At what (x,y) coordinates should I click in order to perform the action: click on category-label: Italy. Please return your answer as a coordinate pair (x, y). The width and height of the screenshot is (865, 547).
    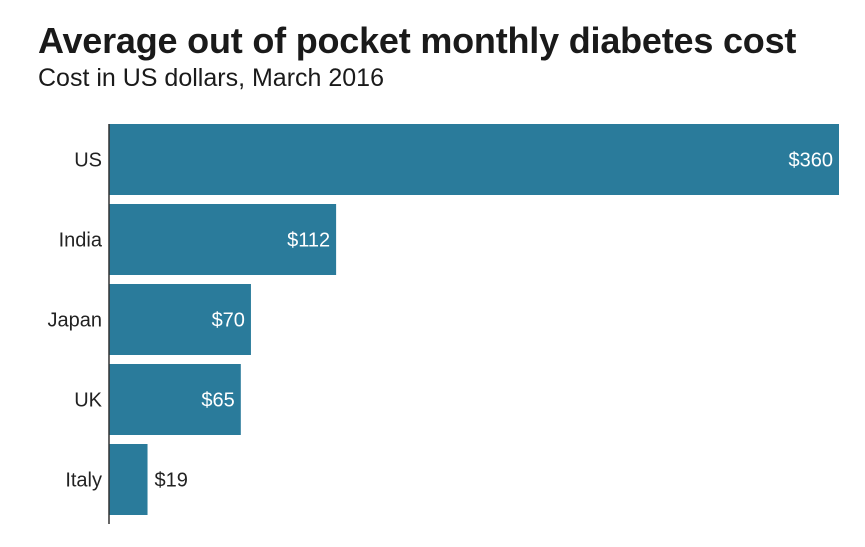
    Looking at the image, I should click on (83, 481).